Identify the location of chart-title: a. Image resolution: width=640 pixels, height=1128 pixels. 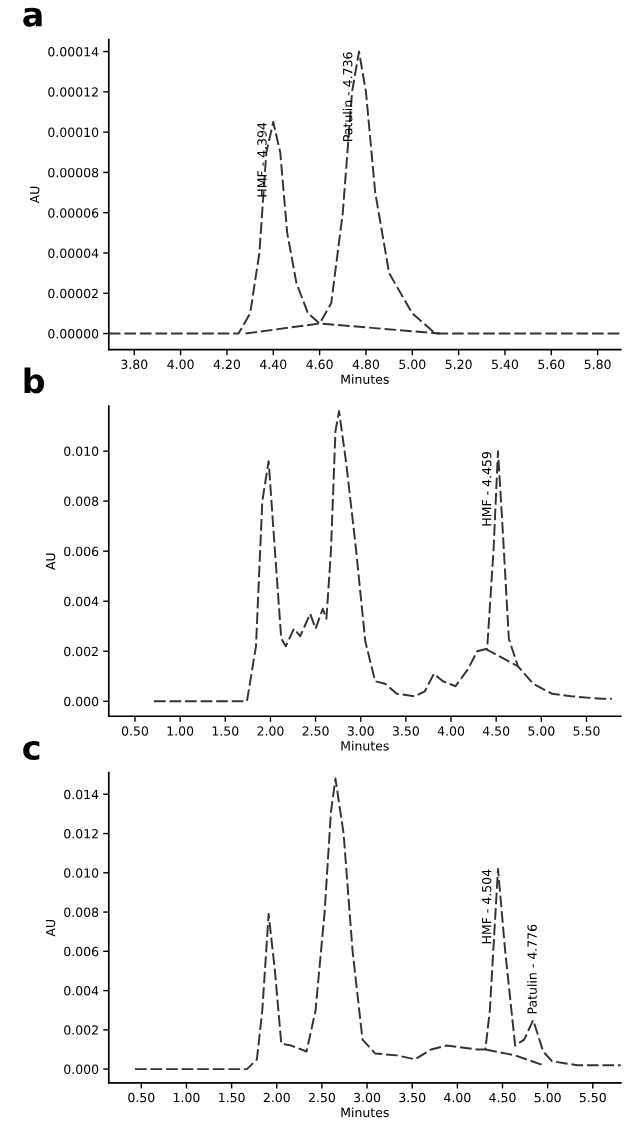
(32, 17).